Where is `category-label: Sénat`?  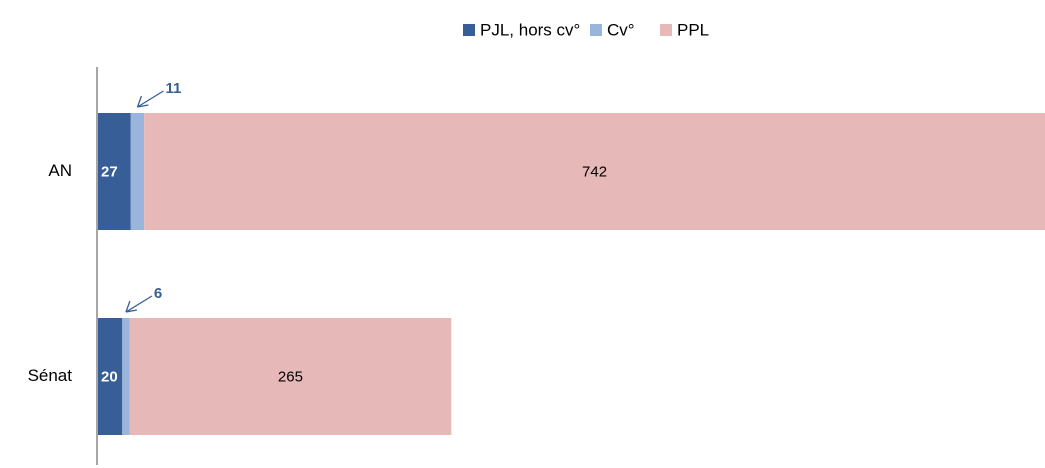 category-label: Sénat is located at coordinates (50, 375).